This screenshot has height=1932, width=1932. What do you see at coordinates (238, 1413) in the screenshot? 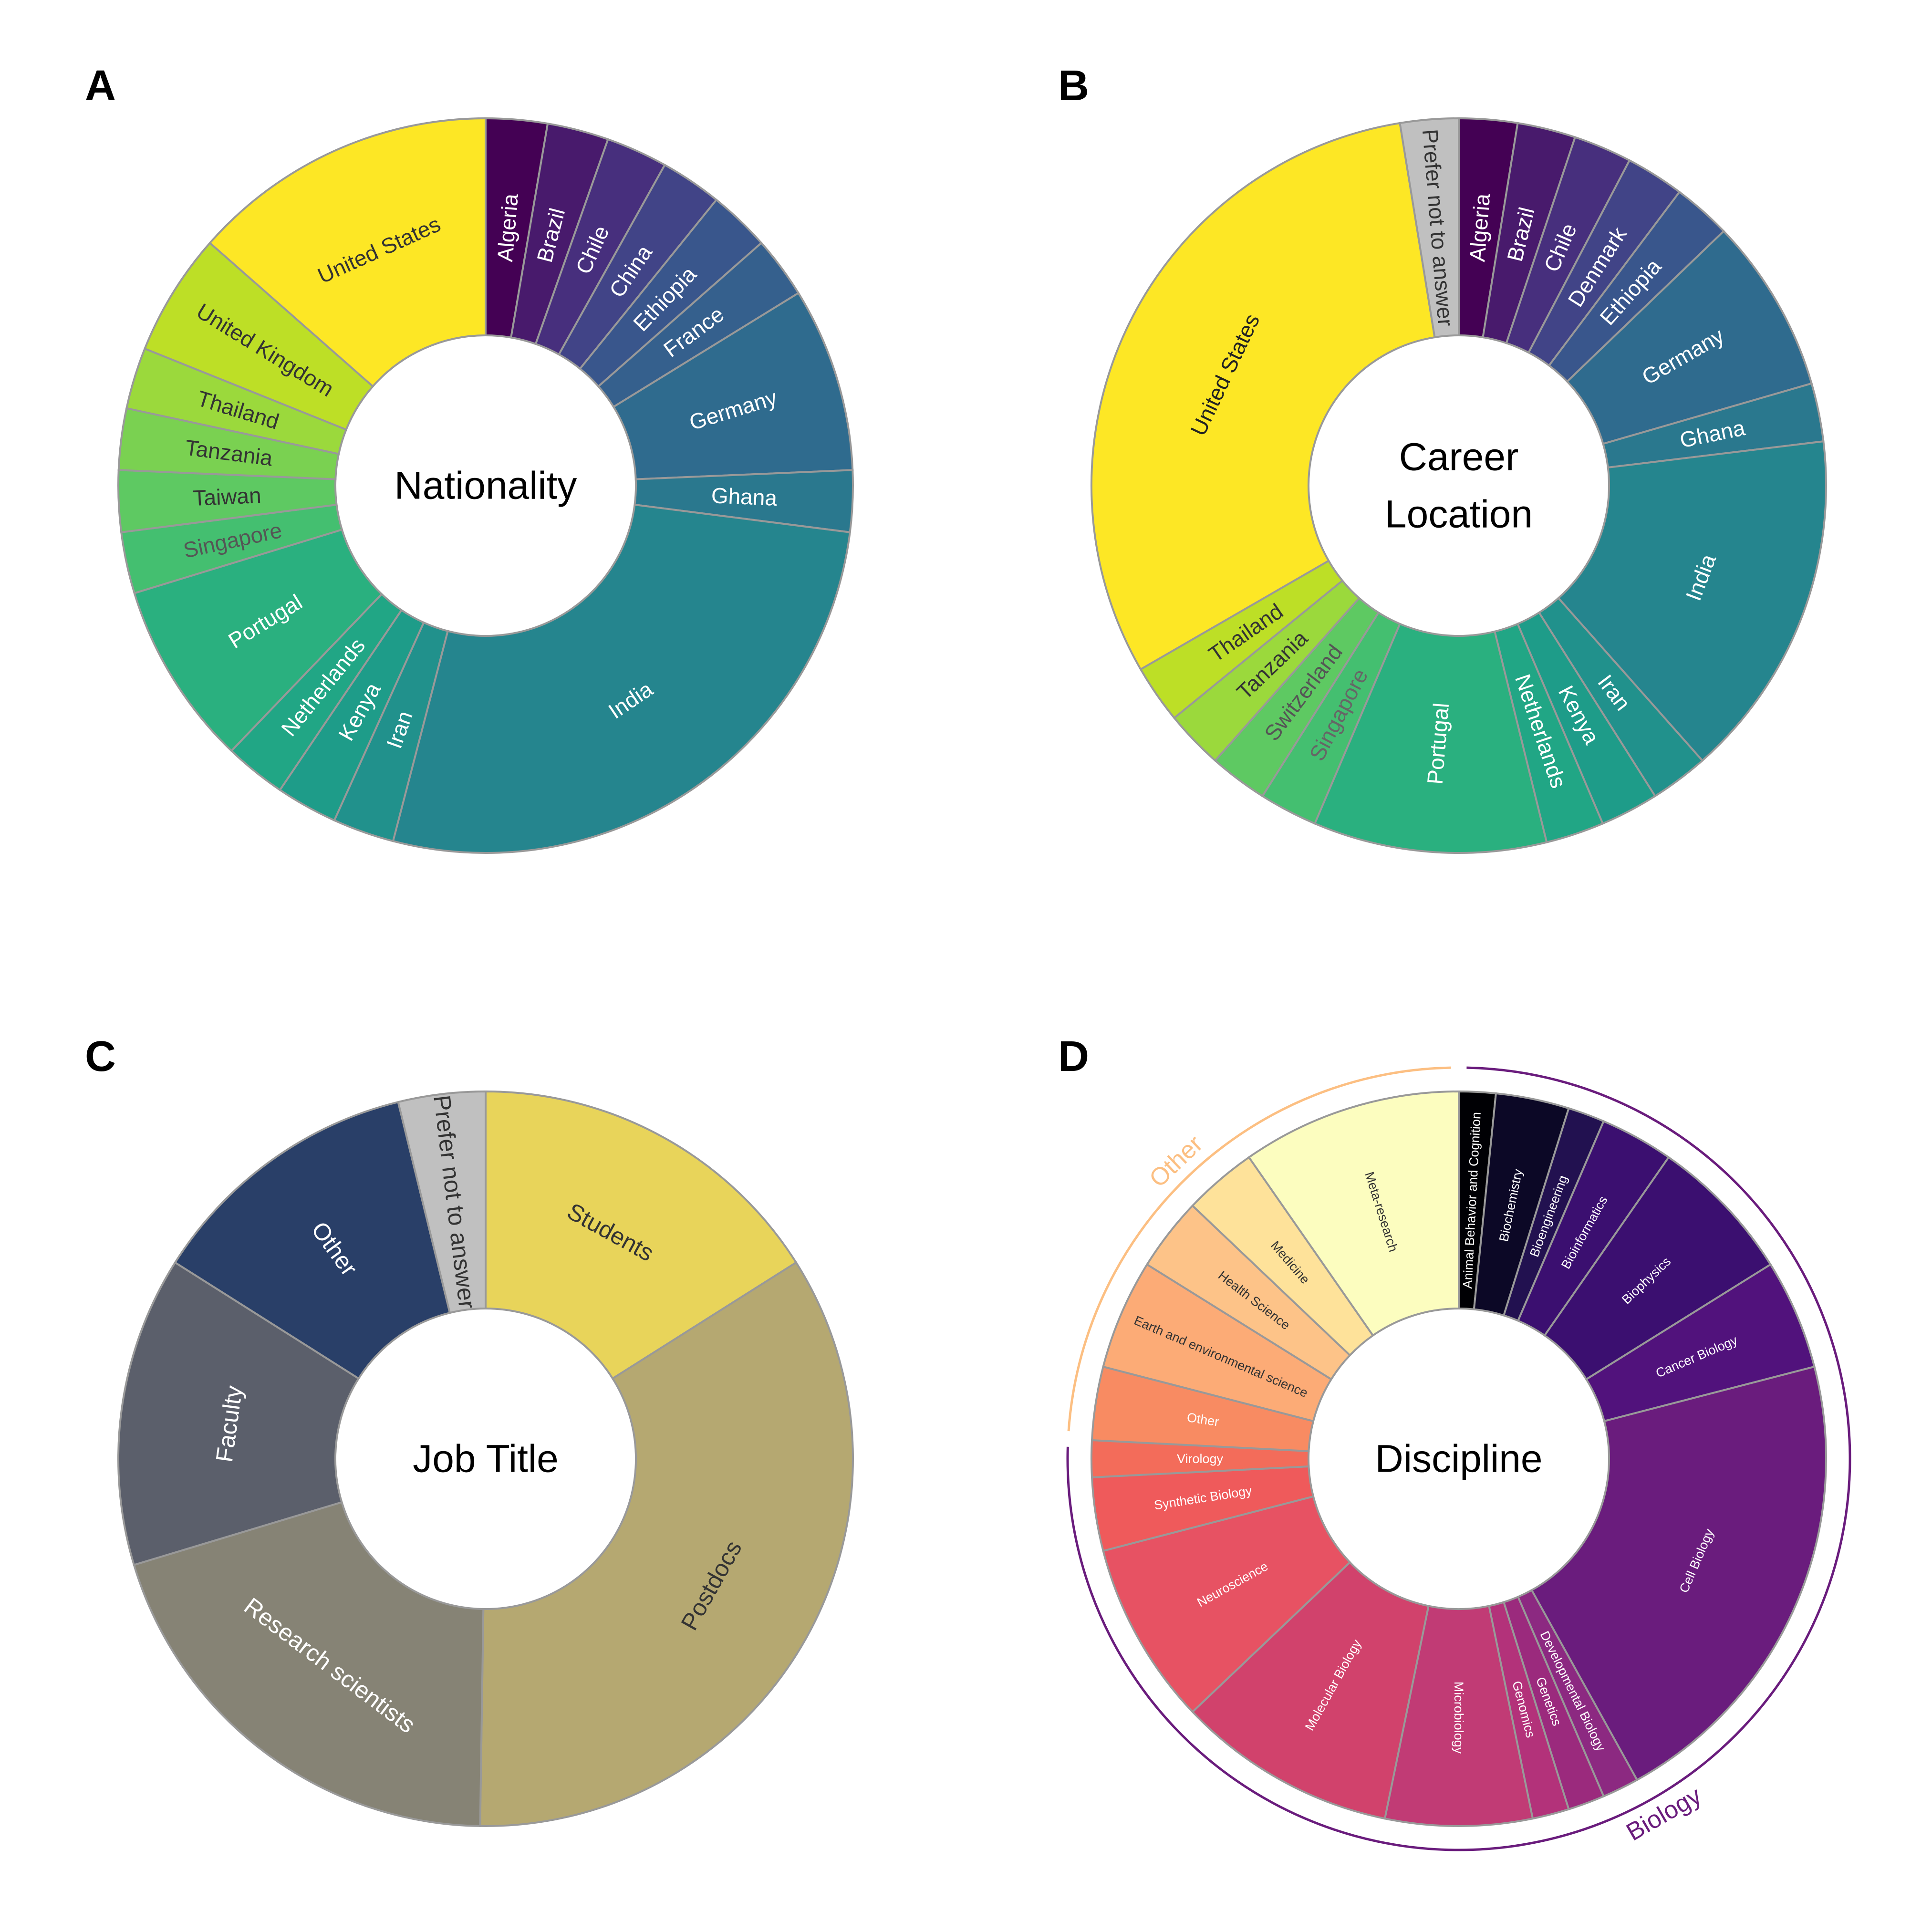
I see `slice-faculty` at bounding box center [238, 1413].